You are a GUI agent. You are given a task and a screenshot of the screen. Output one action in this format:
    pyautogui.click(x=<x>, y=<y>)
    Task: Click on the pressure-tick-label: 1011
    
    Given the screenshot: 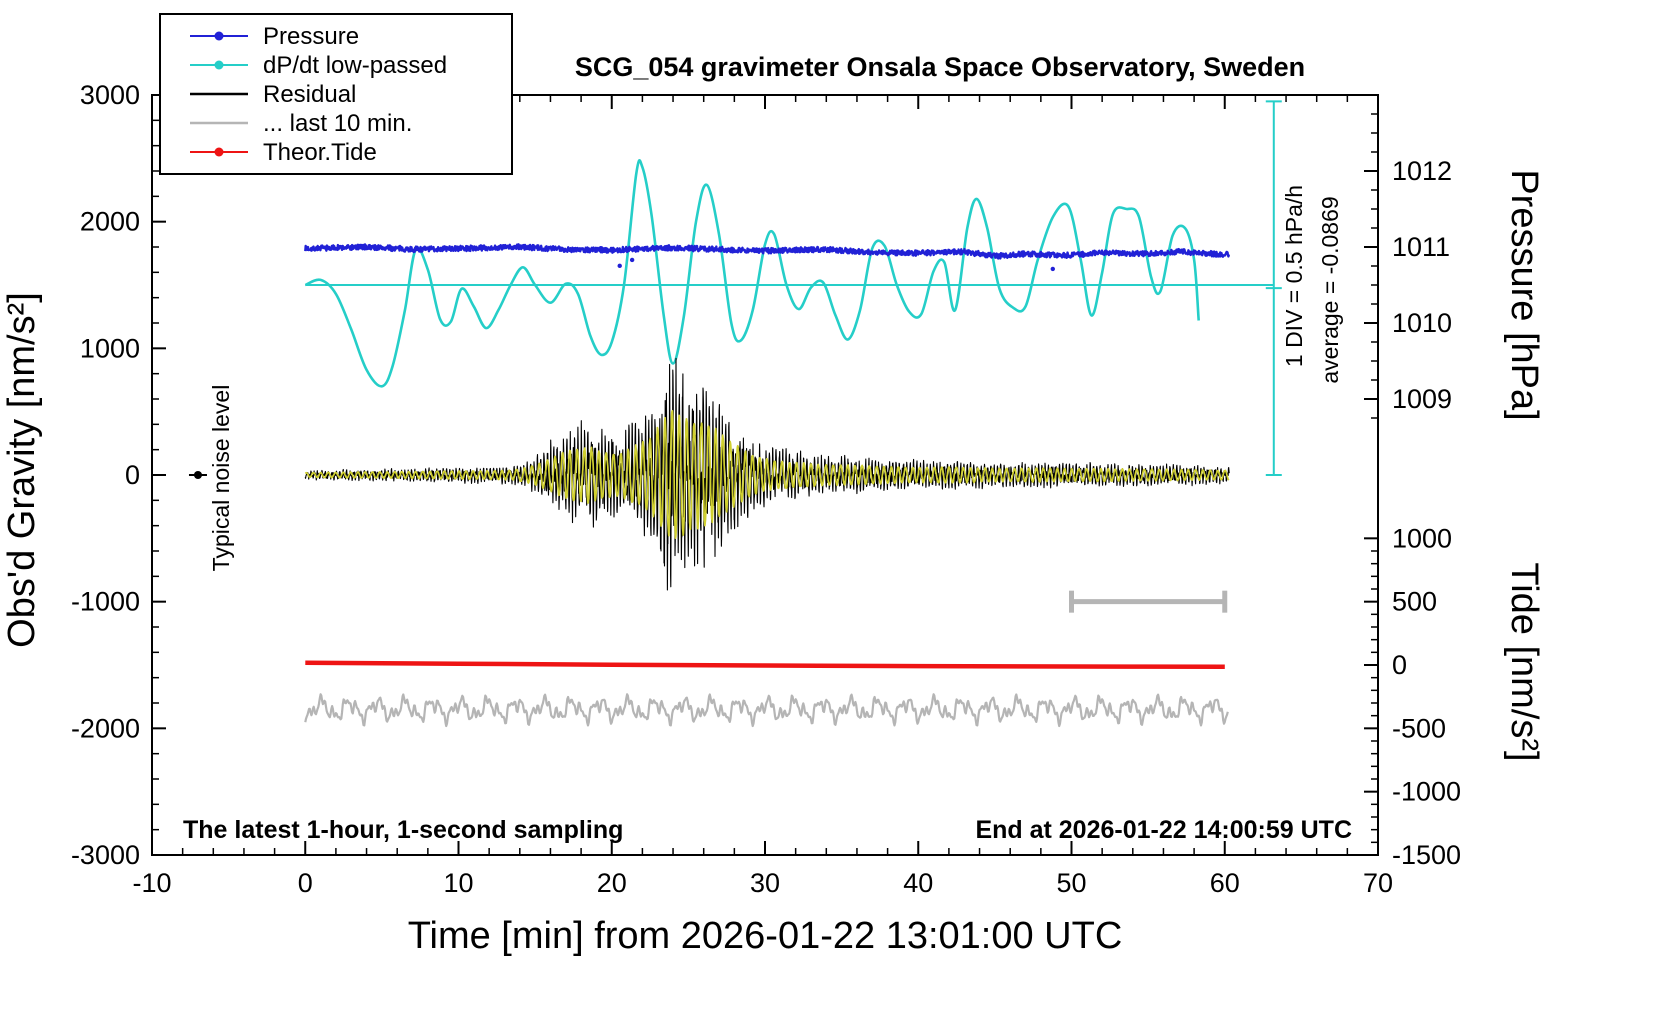 What is the action you would take?
    pyautogui.click(x=1421, y=247)
    